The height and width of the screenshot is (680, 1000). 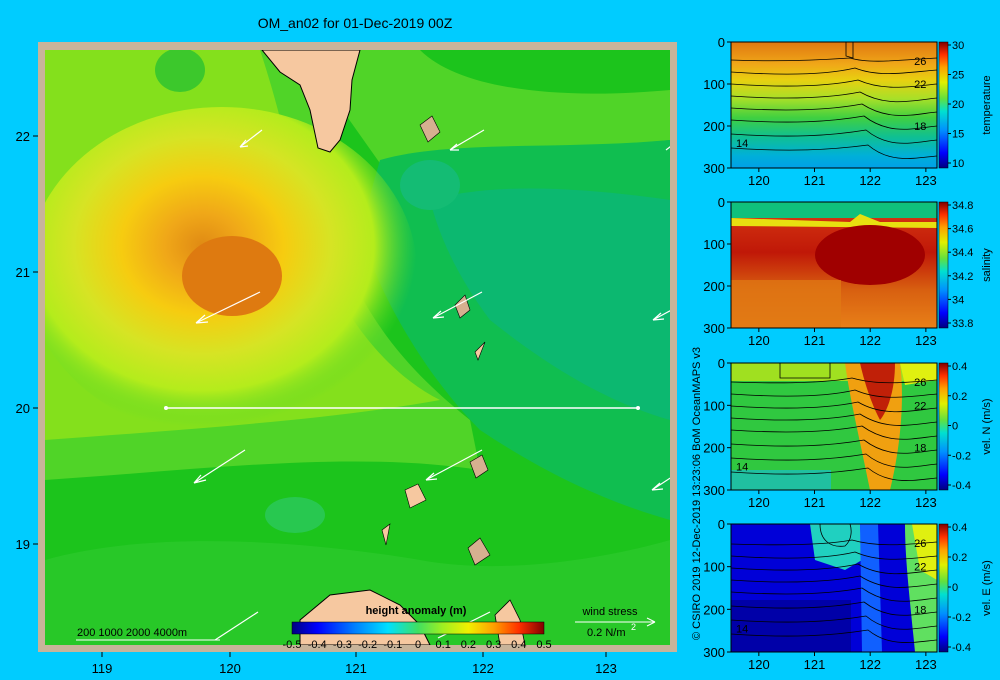 I want to click on vel-east-structure, so click(x=834, y=588).